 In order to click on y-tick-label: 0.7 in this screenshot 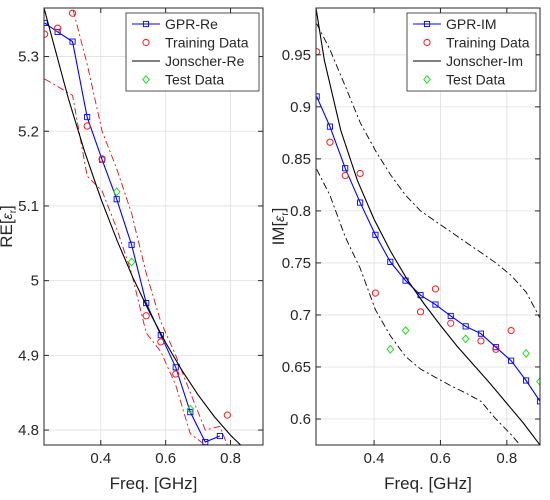, I will do `click(300, 315)`.